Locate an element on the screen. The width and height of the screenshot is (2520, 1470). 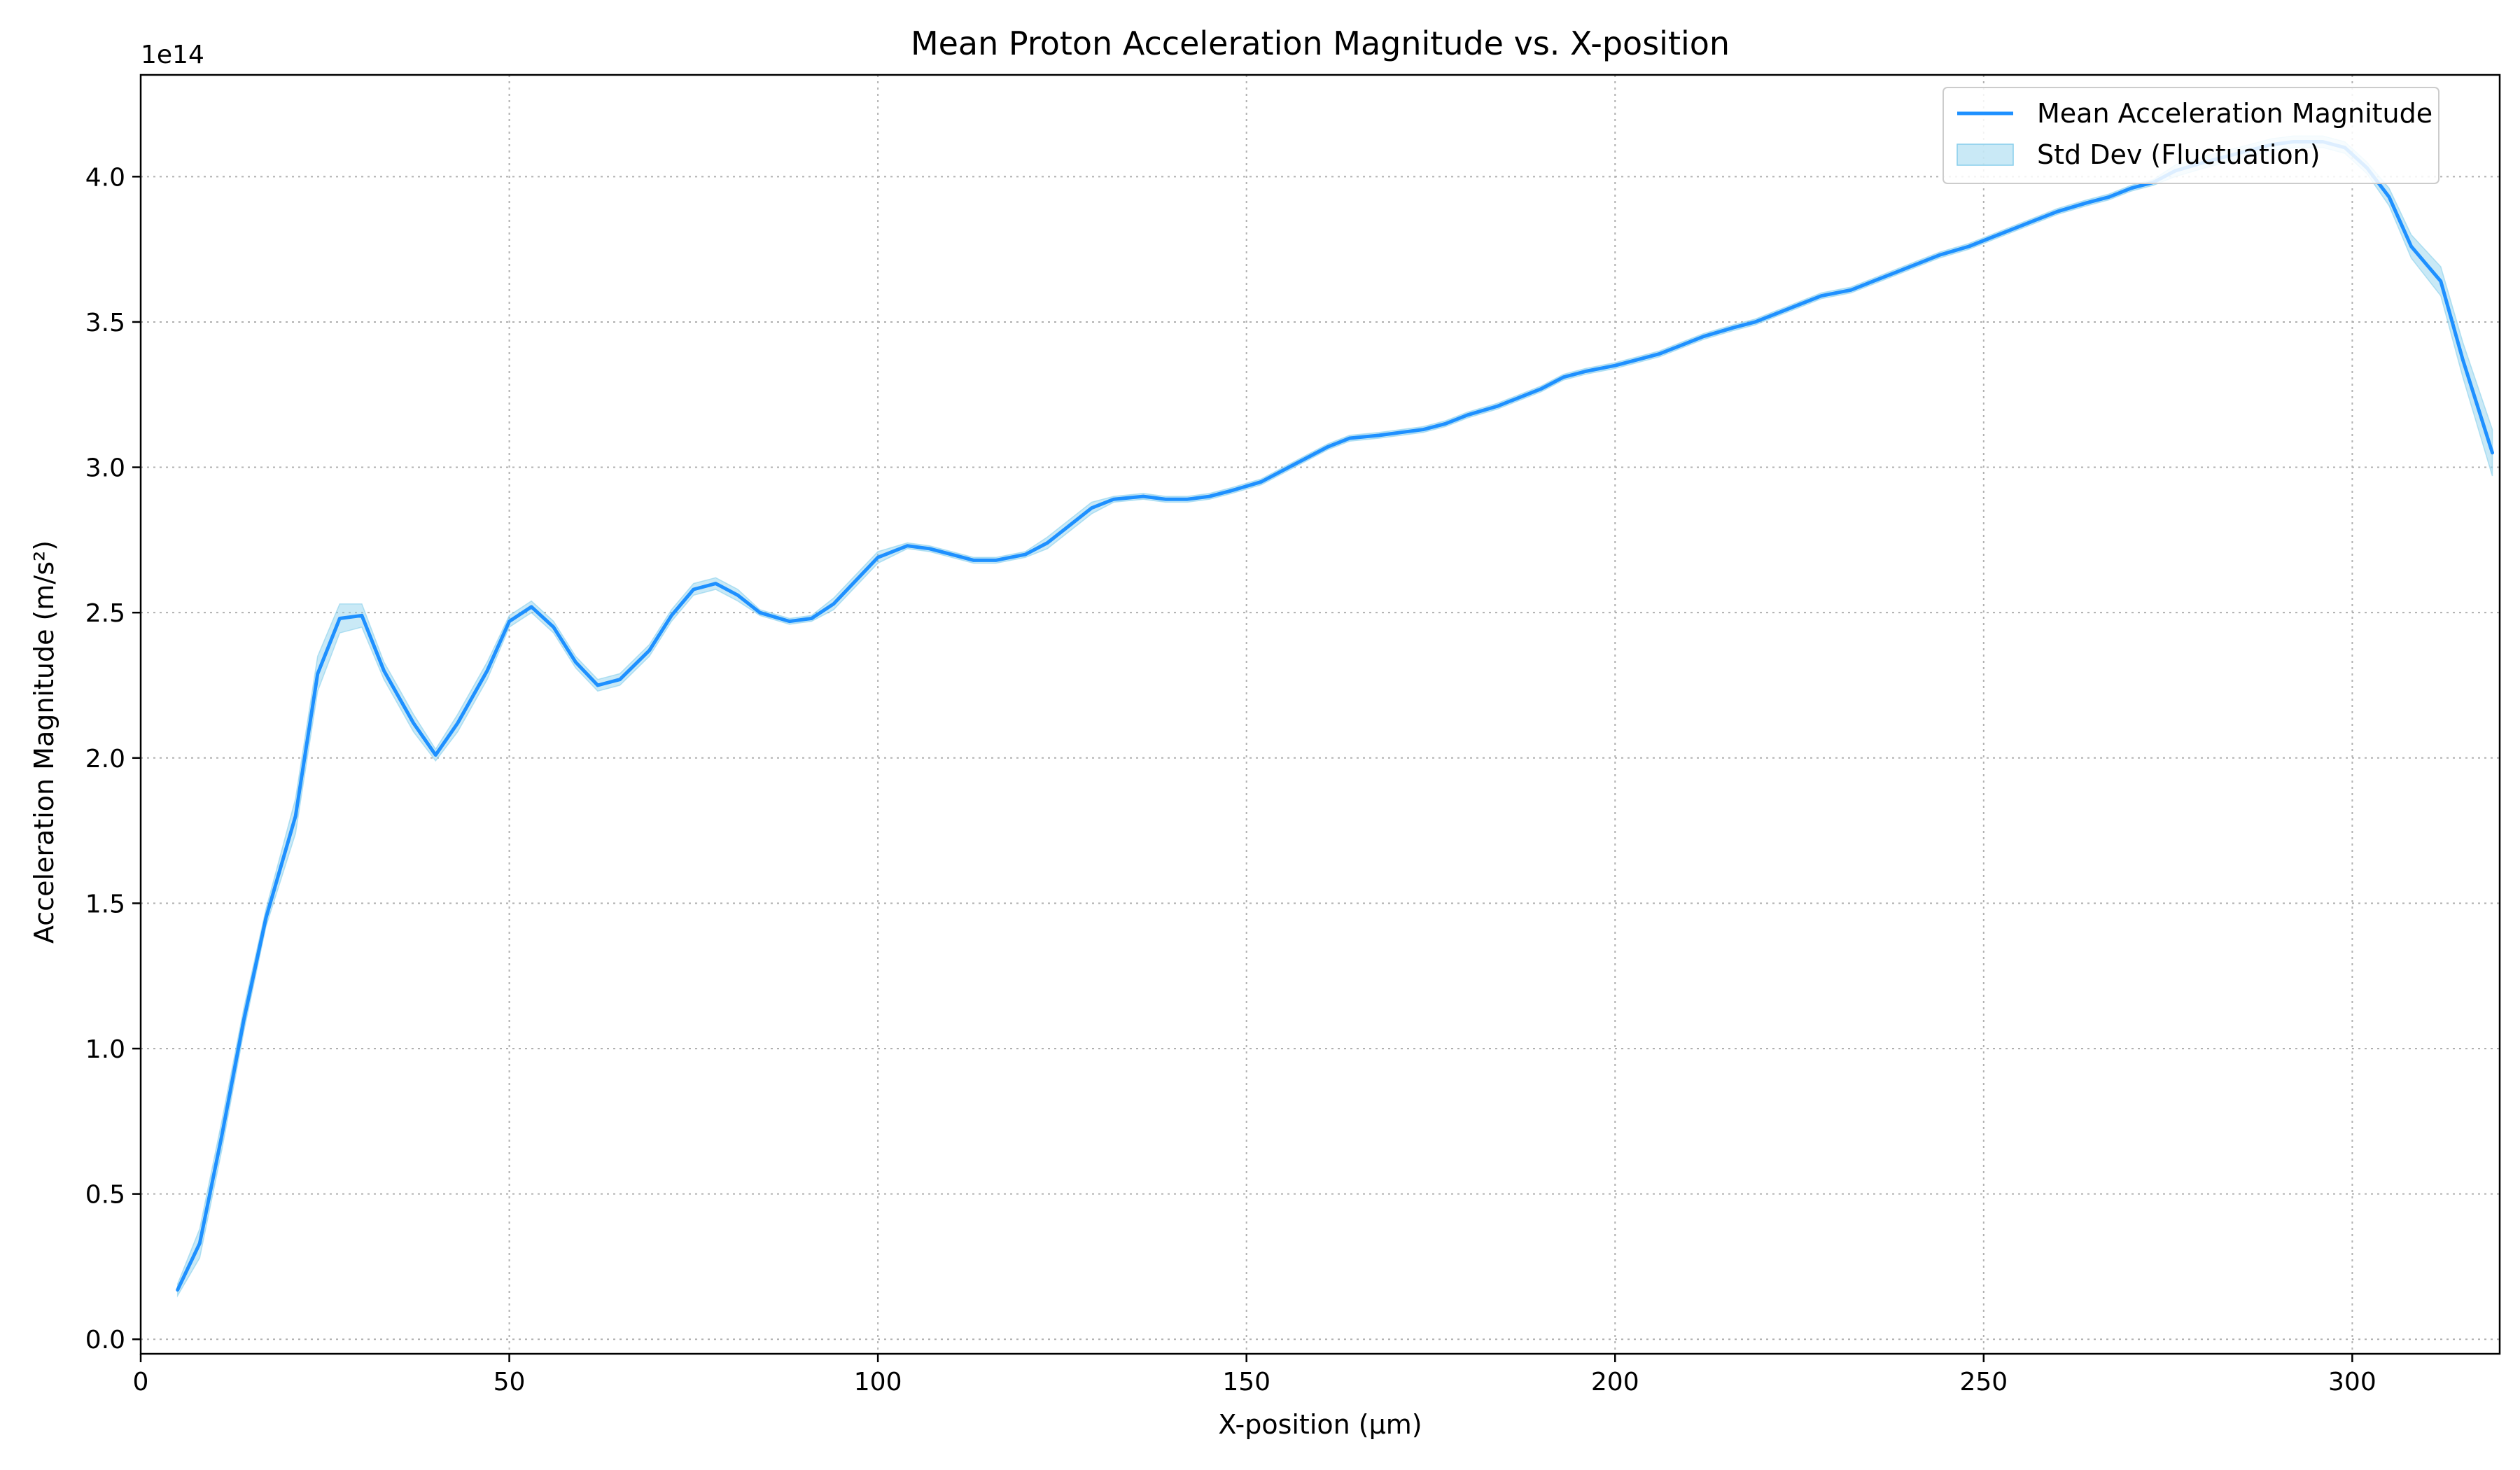
y-tick-label: 4.0 is located at coordinates (105, 177).